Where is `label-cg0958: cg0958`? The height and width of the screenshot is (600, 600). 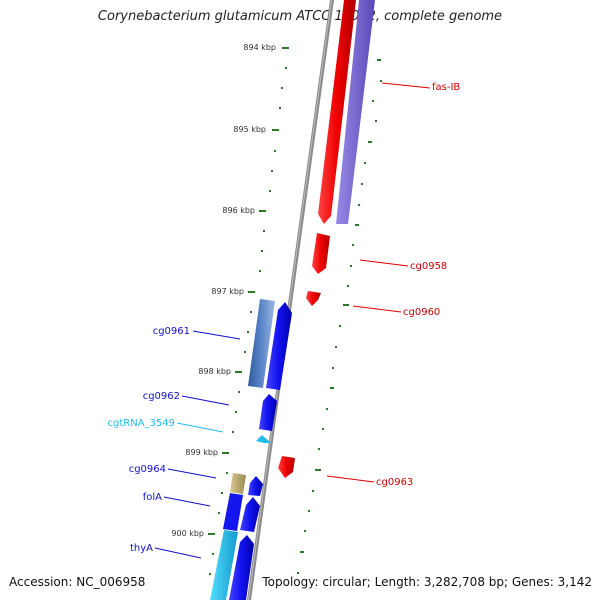
label-cg0958: cg0958 is located at coordinates (428, 266).